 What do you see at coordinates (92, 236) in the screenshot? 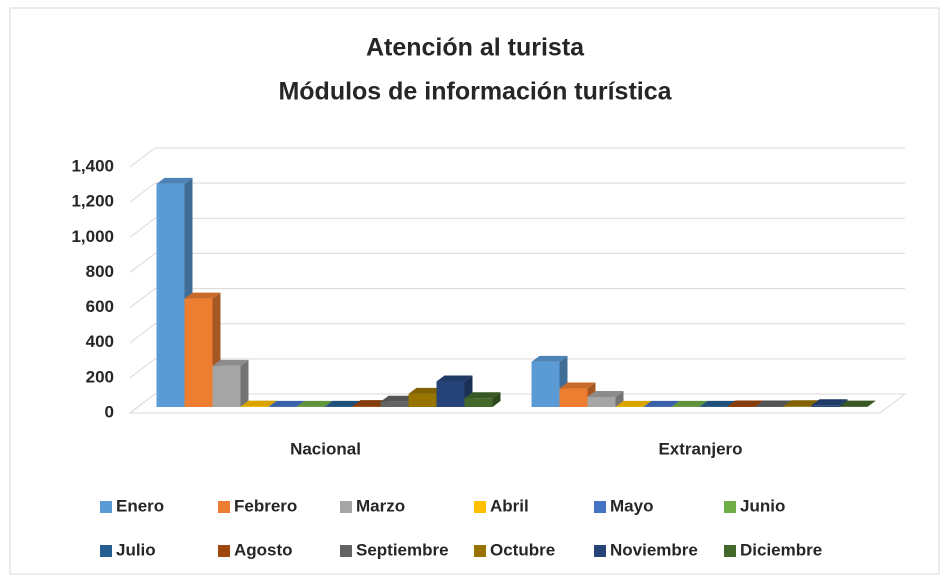
I see `y-tick-label: 1,000` at bounding box center [92, 236].